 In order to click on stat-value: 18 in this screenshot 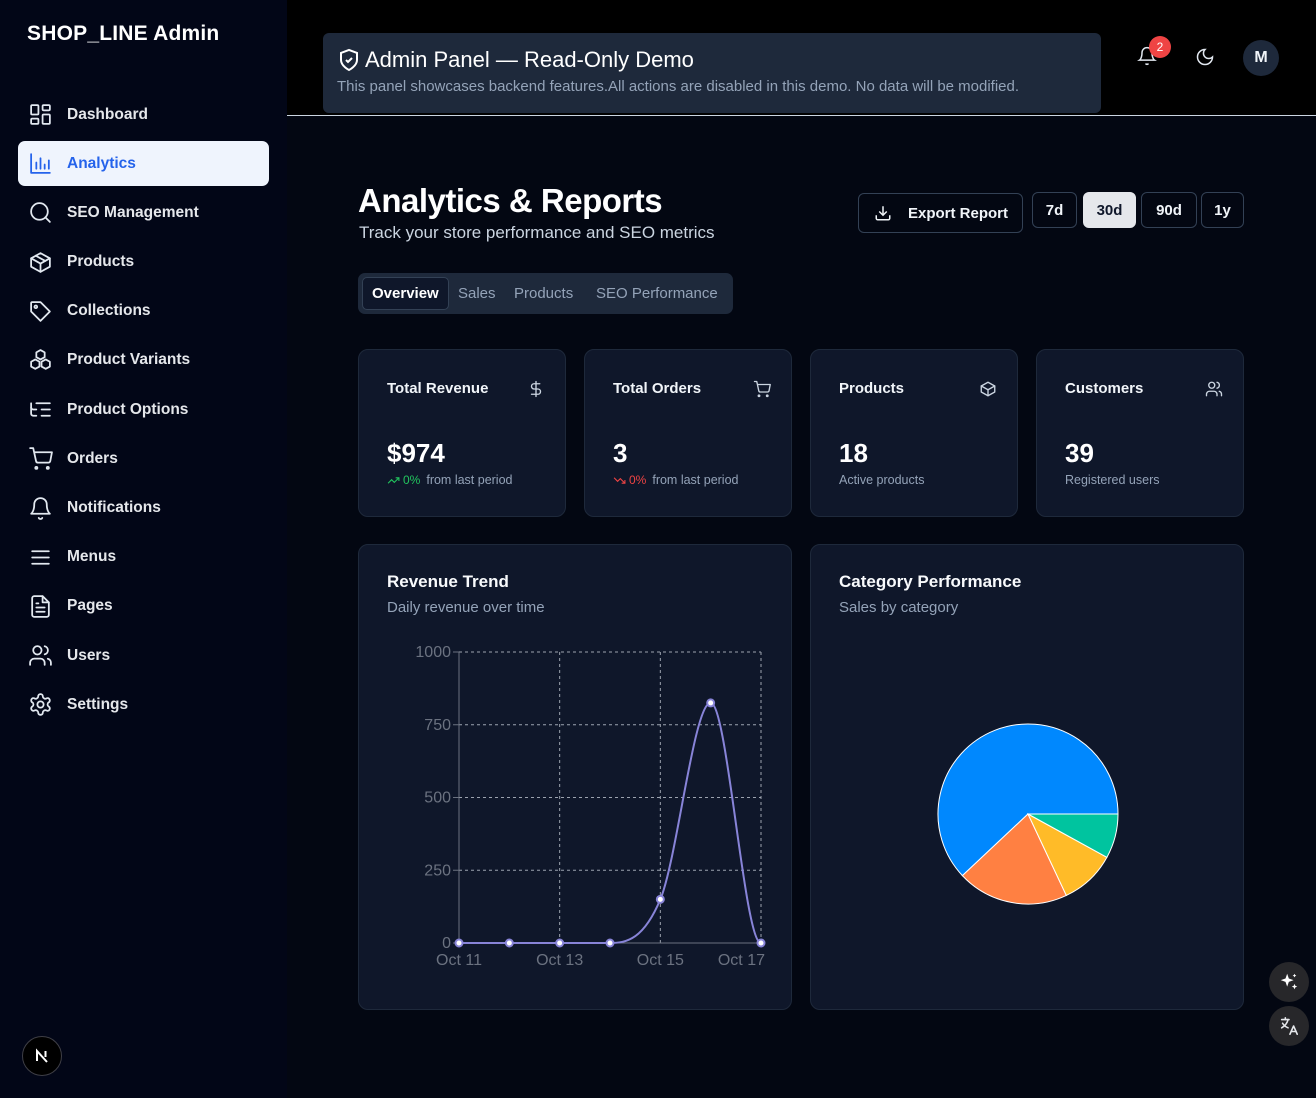, I will do `click(853, 453)`.